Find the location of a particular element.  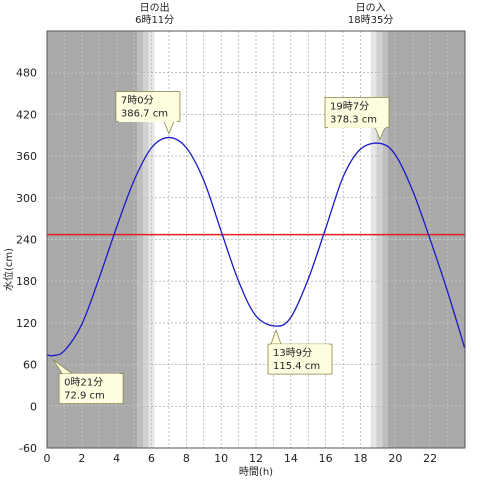

annotation-callout: 19時7分 378.3 cm is located at coordinates (357, 118).